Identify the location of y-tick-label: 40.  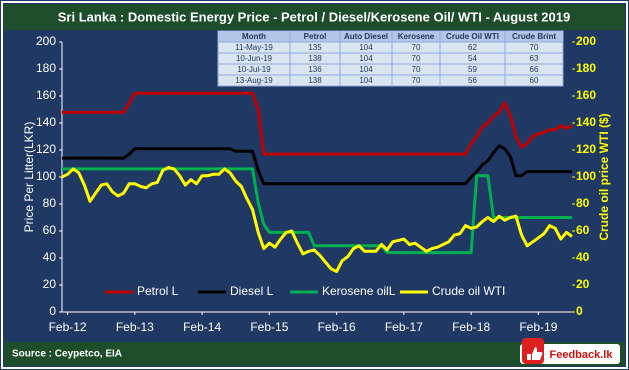
(50, 257).